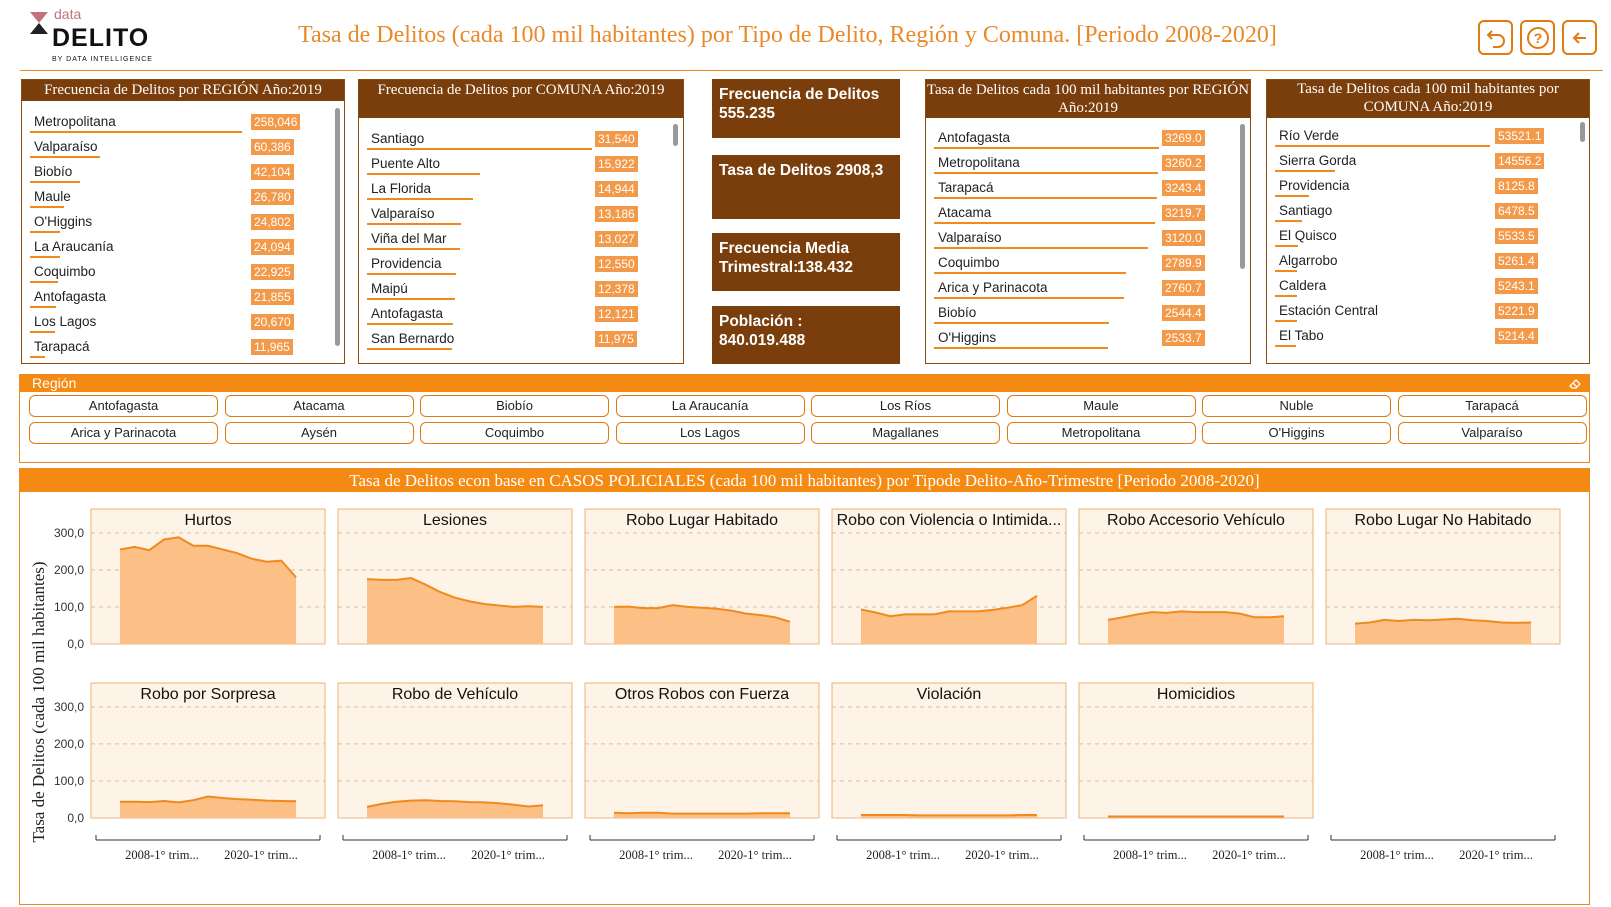 The height and width of the screenshot is (907, 1611). Describe the element at coordinates (905, 406) in the screenshot. I see `region-option-button: Los Ríos` at that location.